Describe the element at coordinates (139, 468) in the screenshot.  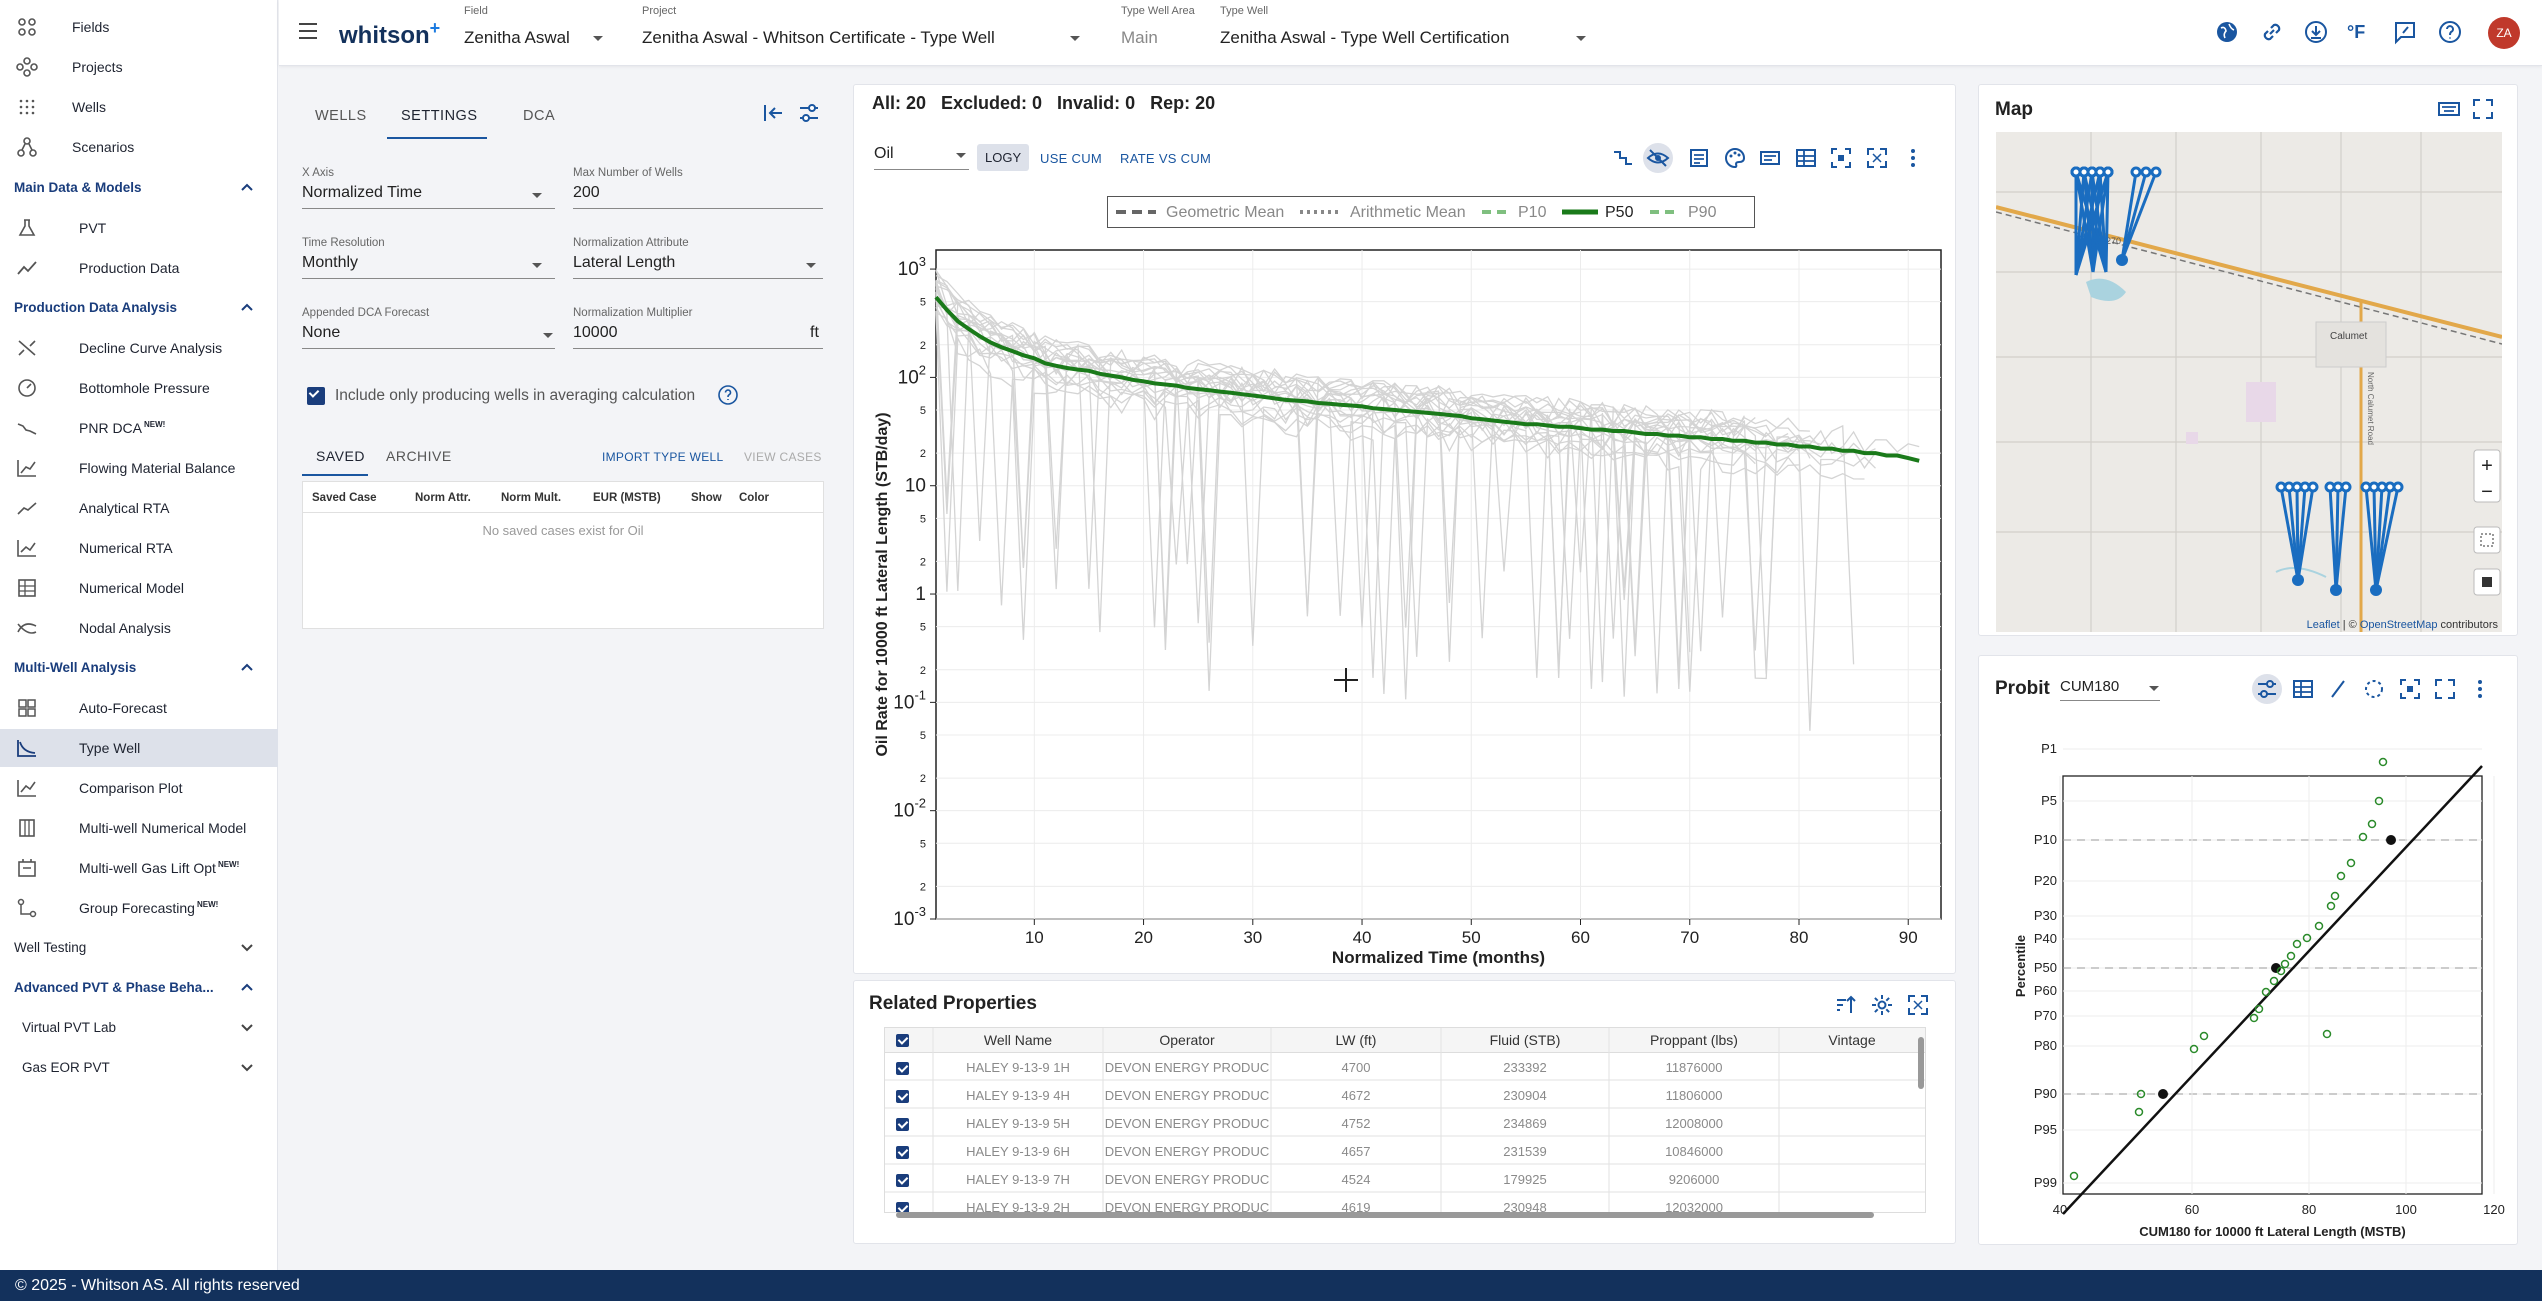
I see `sidebar-item-fmb: Flowing Material Balance` at that location.